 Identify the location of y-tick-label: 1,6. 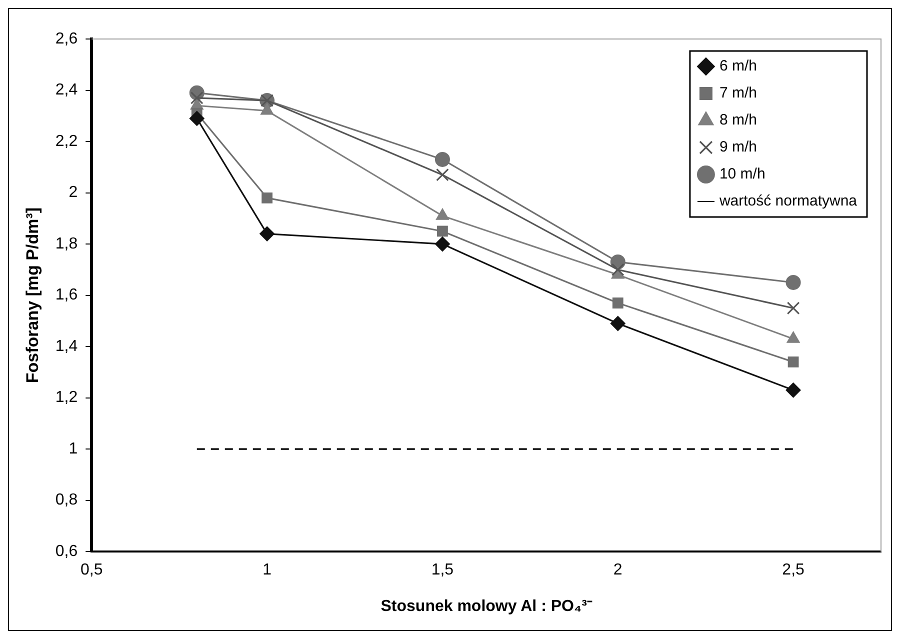
(66, 295).